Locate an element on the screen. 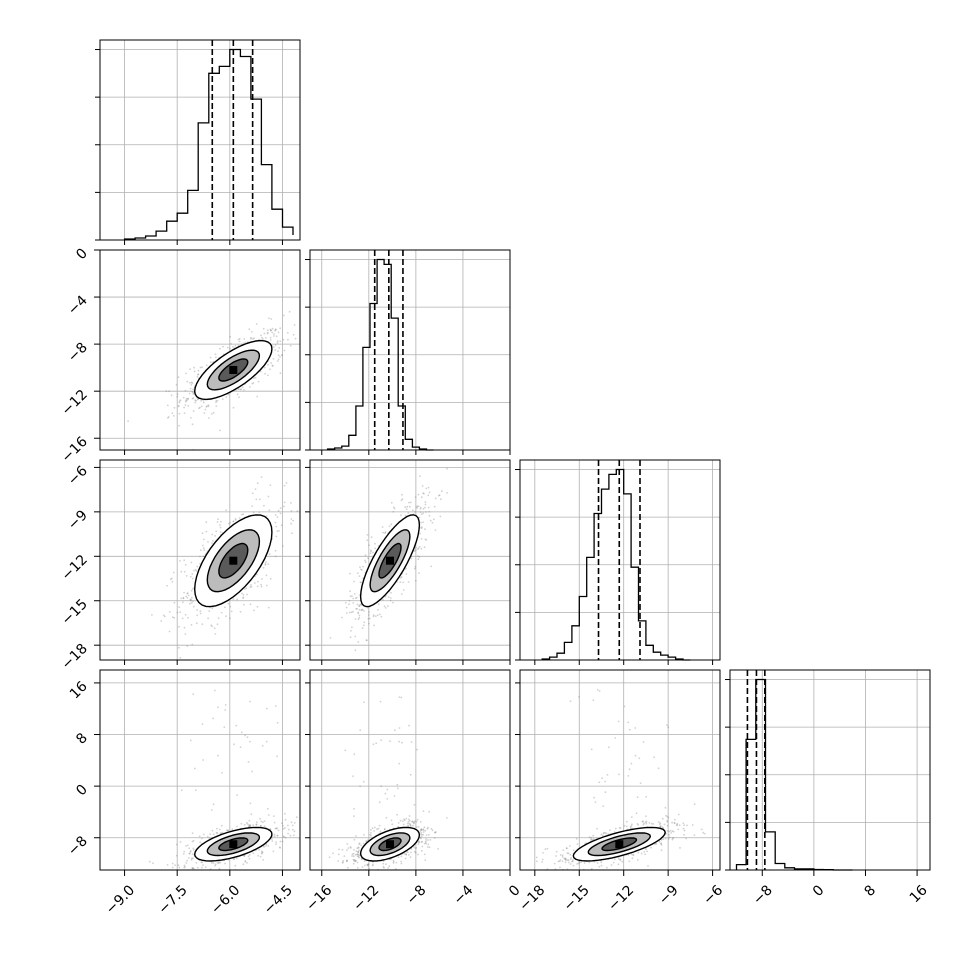 This screenshot has width=970, height=970. x-tick-label: −6.0 is located at coordinates (225, 899).